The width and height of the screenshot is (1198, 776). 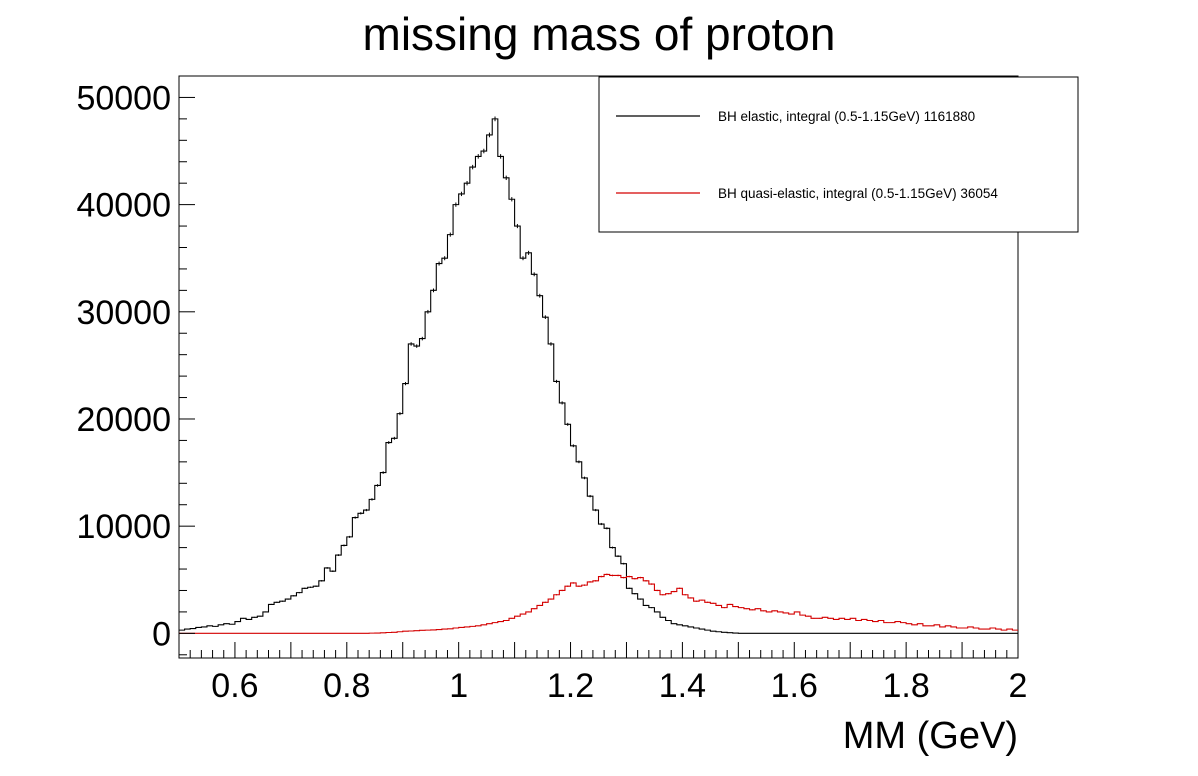 I want to click on legend-box, so click(x=838, y=154).